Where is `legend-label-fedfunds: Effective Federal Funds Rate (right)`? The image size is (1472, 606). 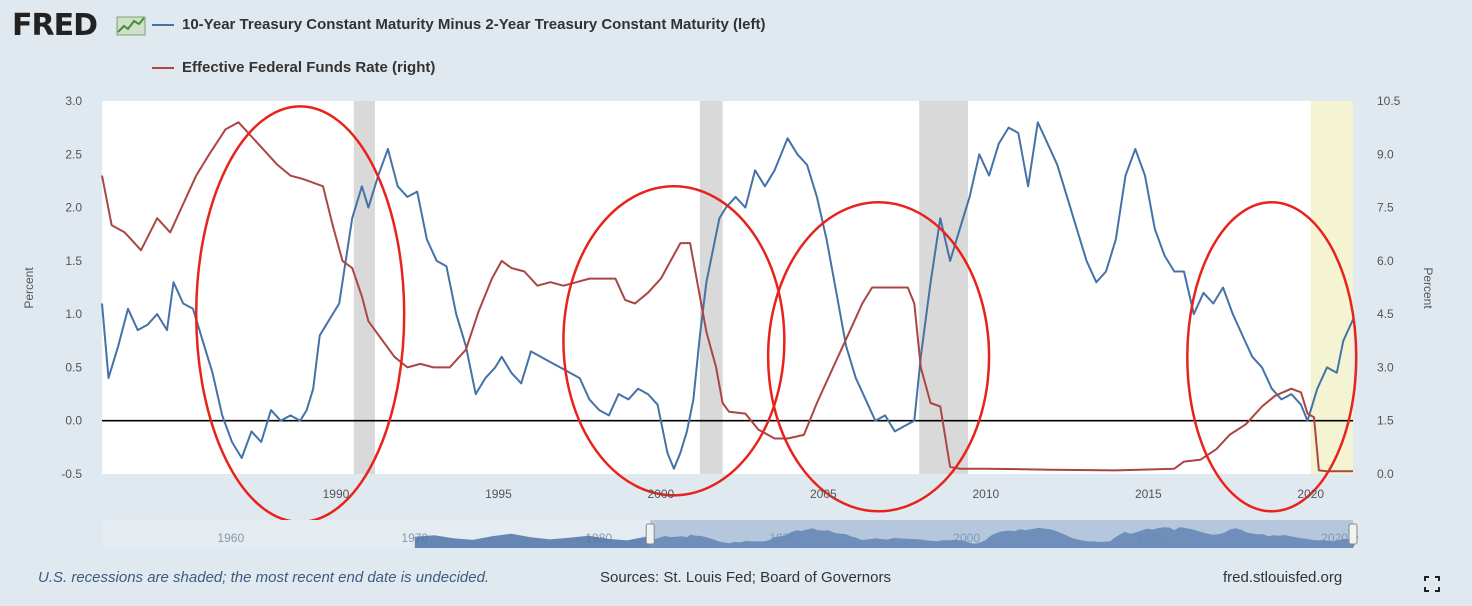 legend-label-fedfunds: Effective Federal Funds Rate (right) is located at coordinates (309, 67).